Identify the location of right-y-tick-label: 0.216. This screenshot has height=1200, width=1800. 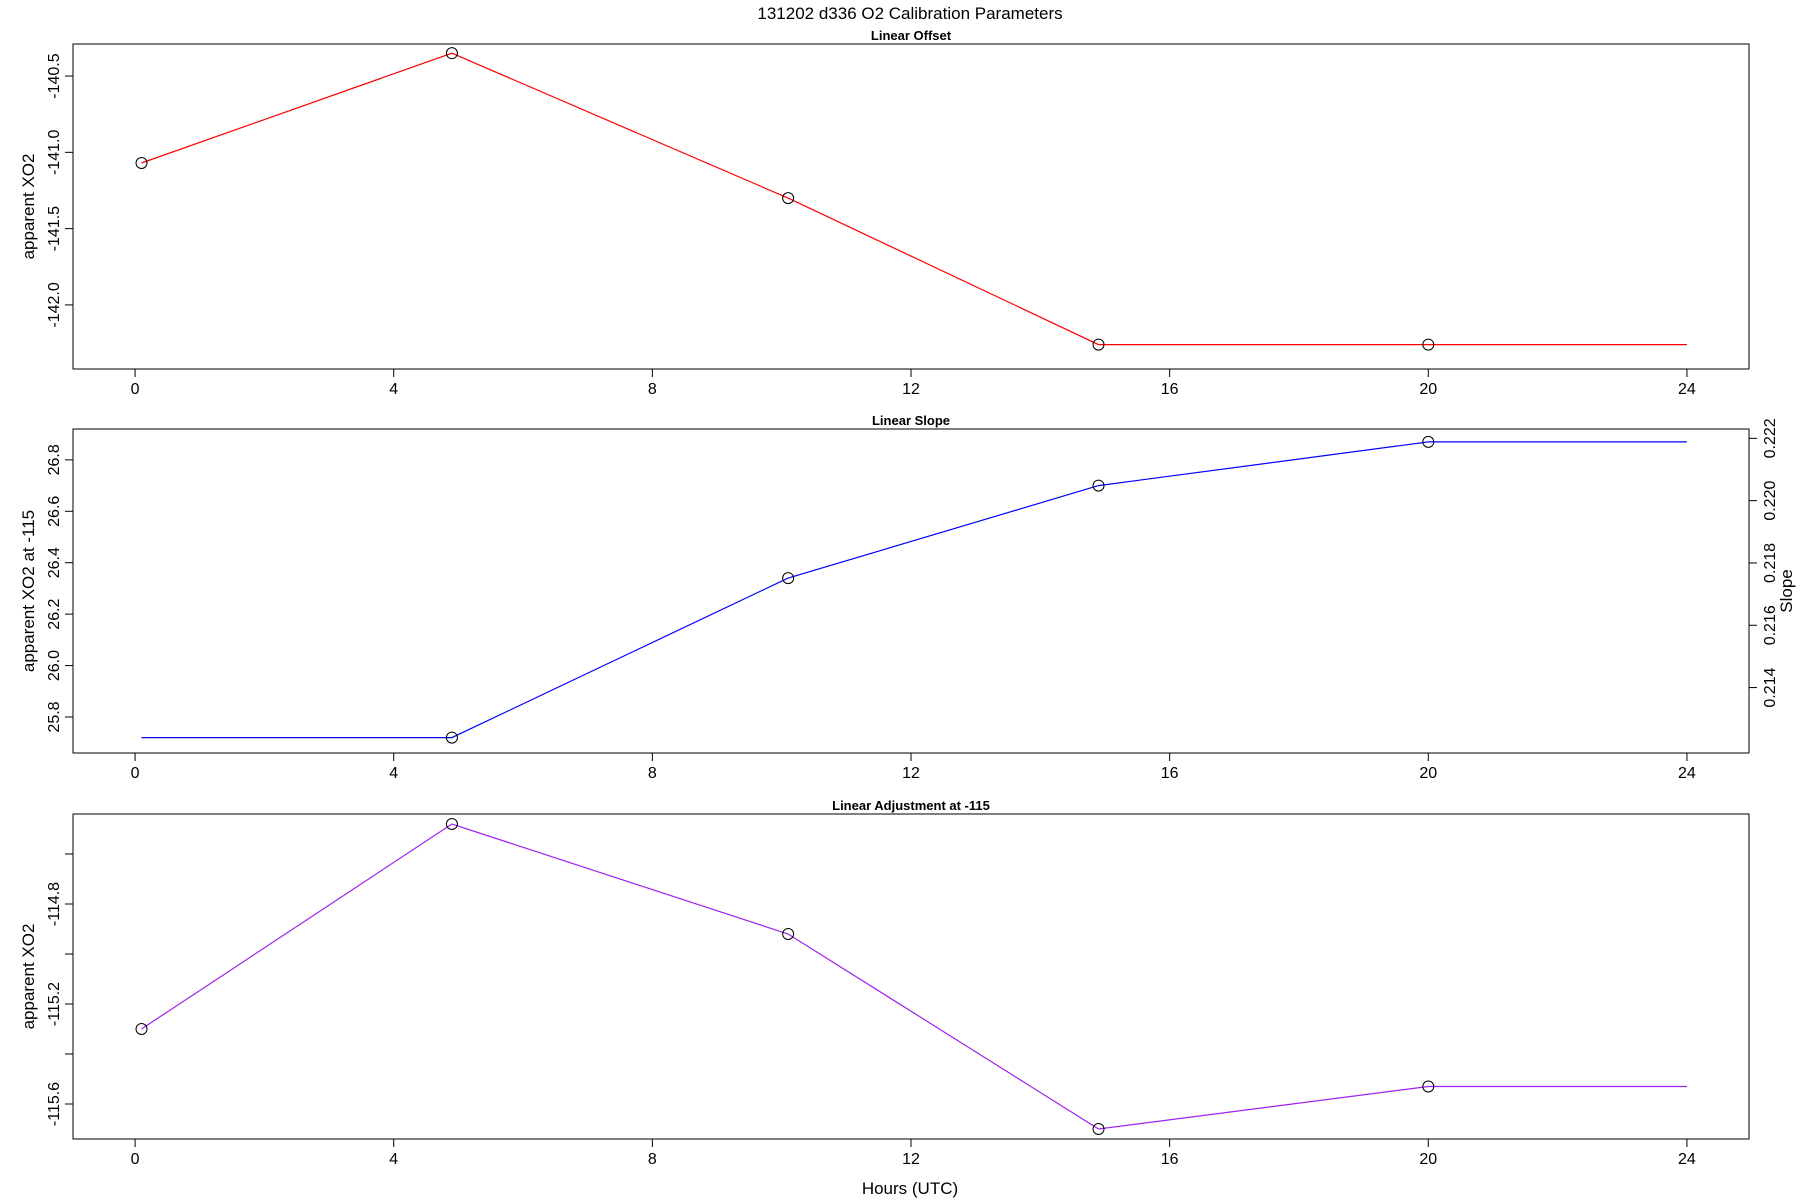
(1770, 625).